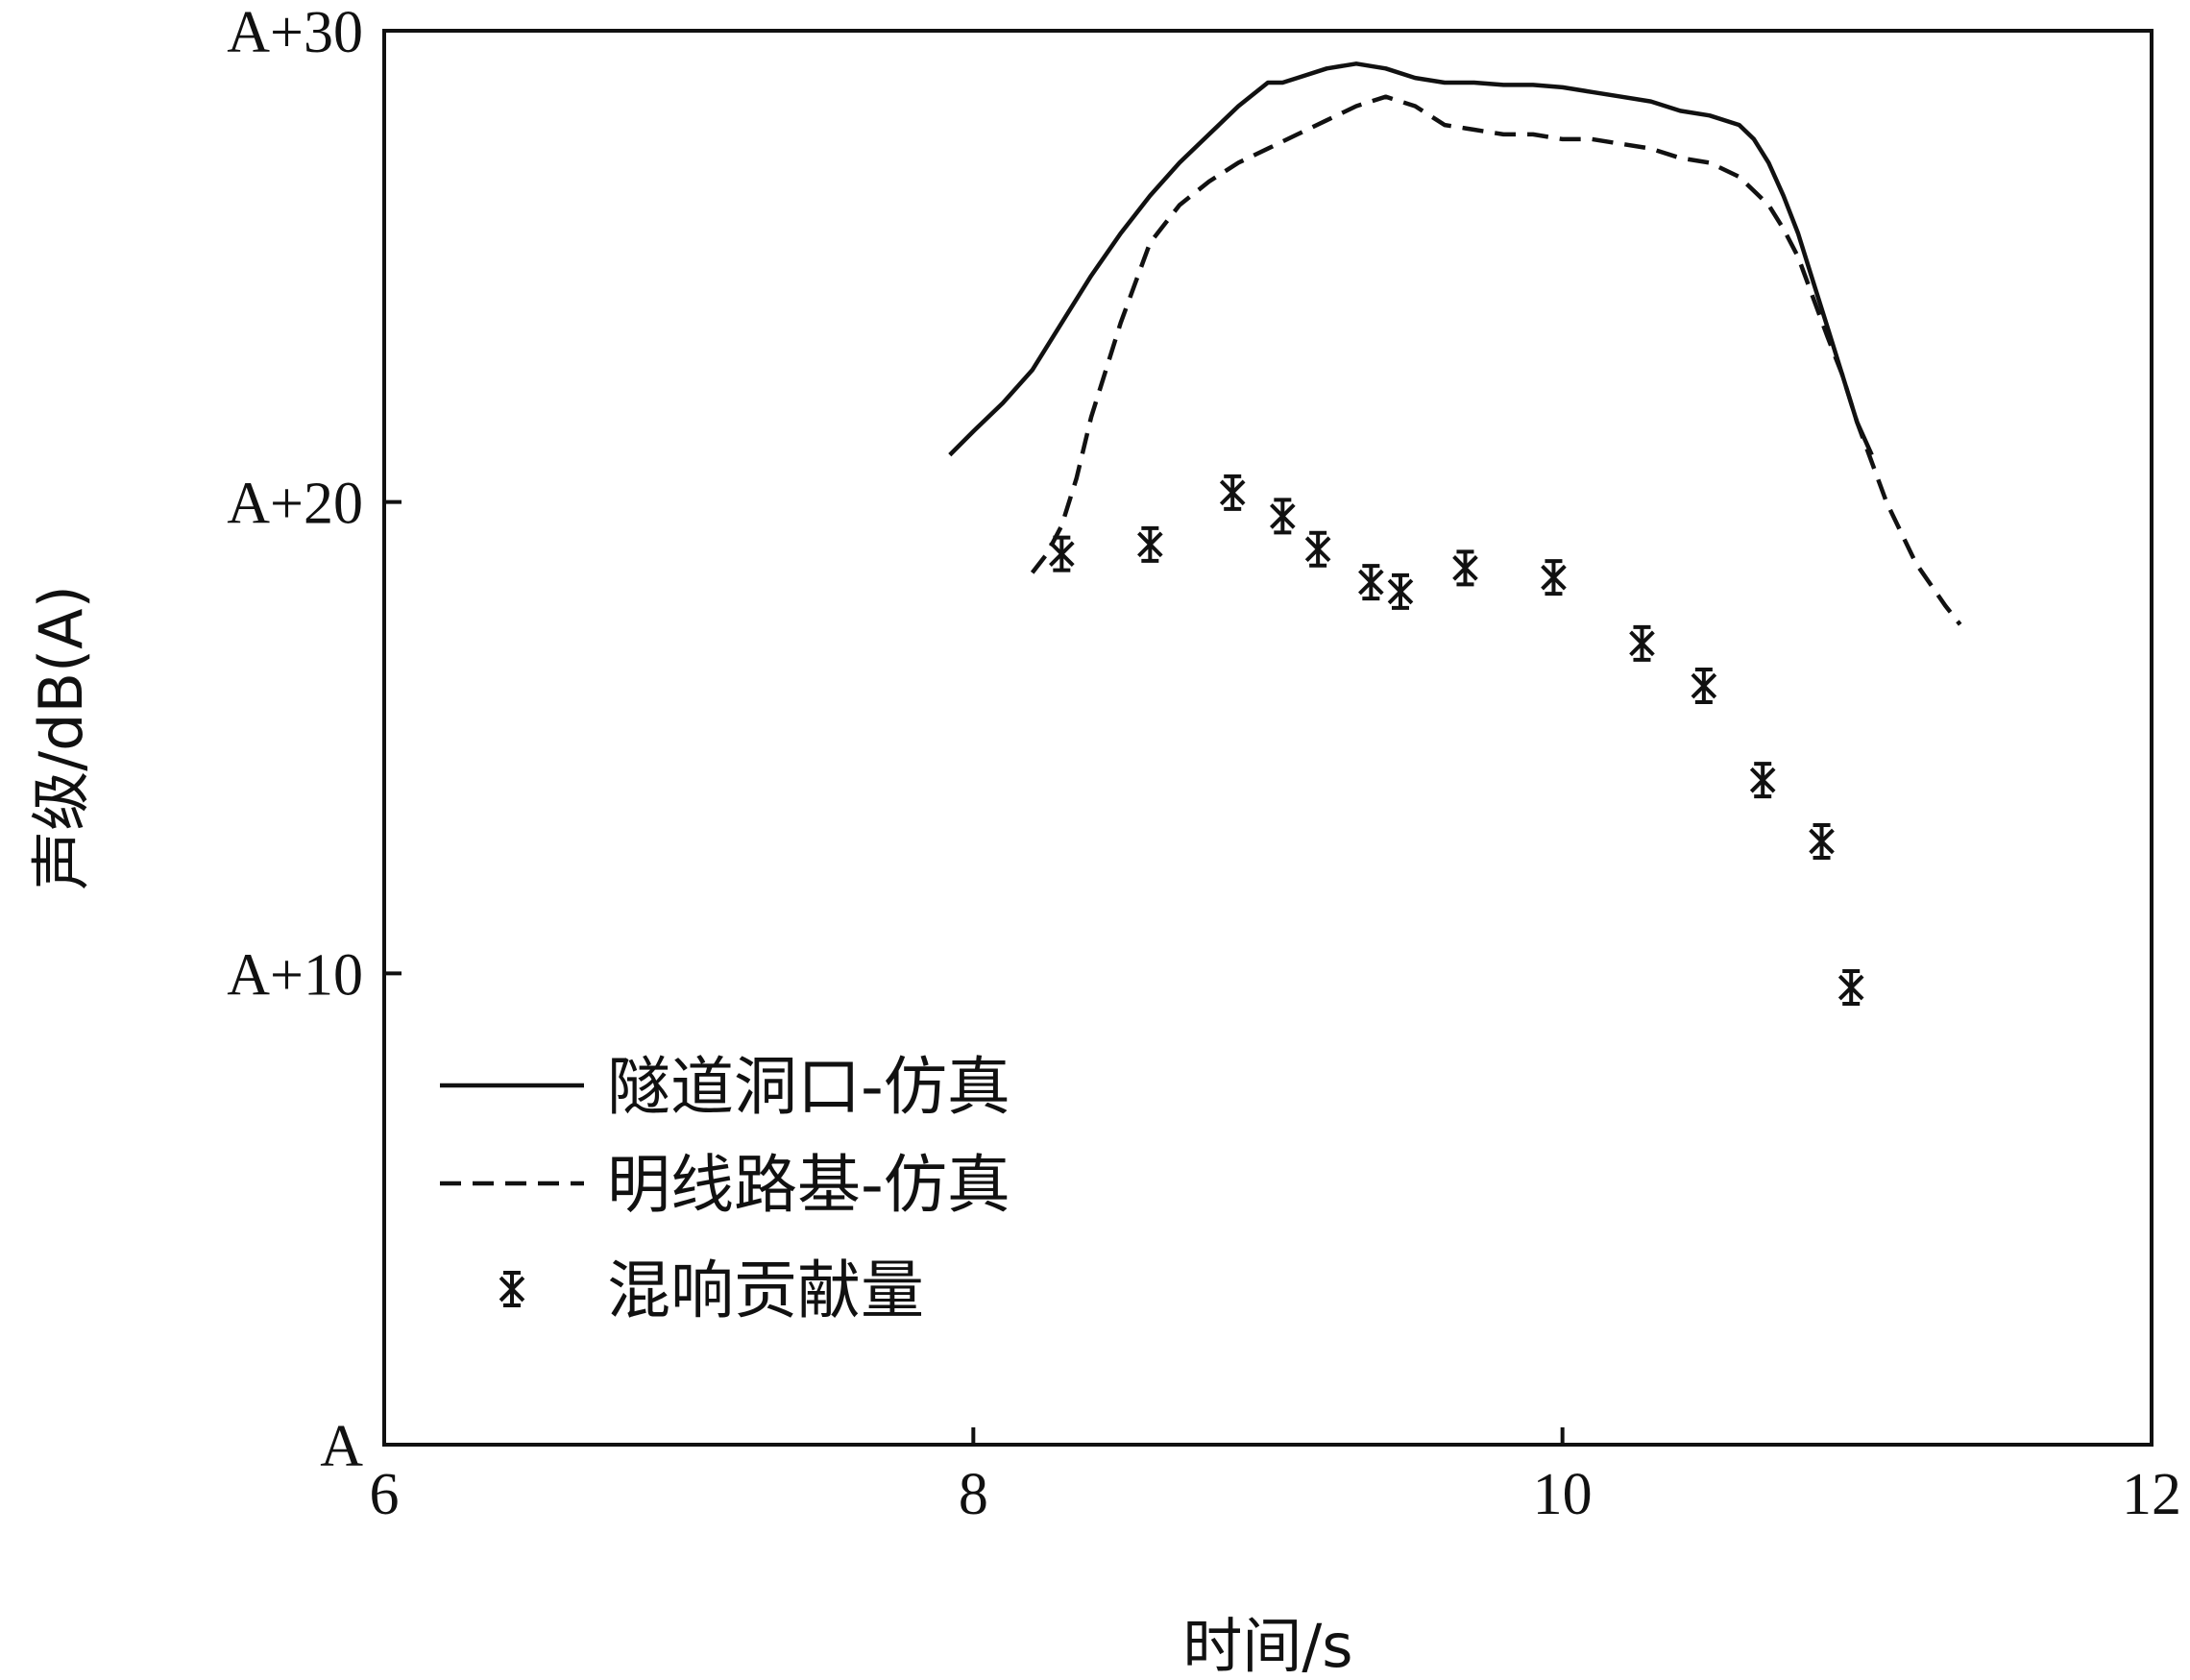  What do you see at coordinates (1411, 259) in the screenshot?
I see `series-line-tunnel` at bounding box center [1411, 259].